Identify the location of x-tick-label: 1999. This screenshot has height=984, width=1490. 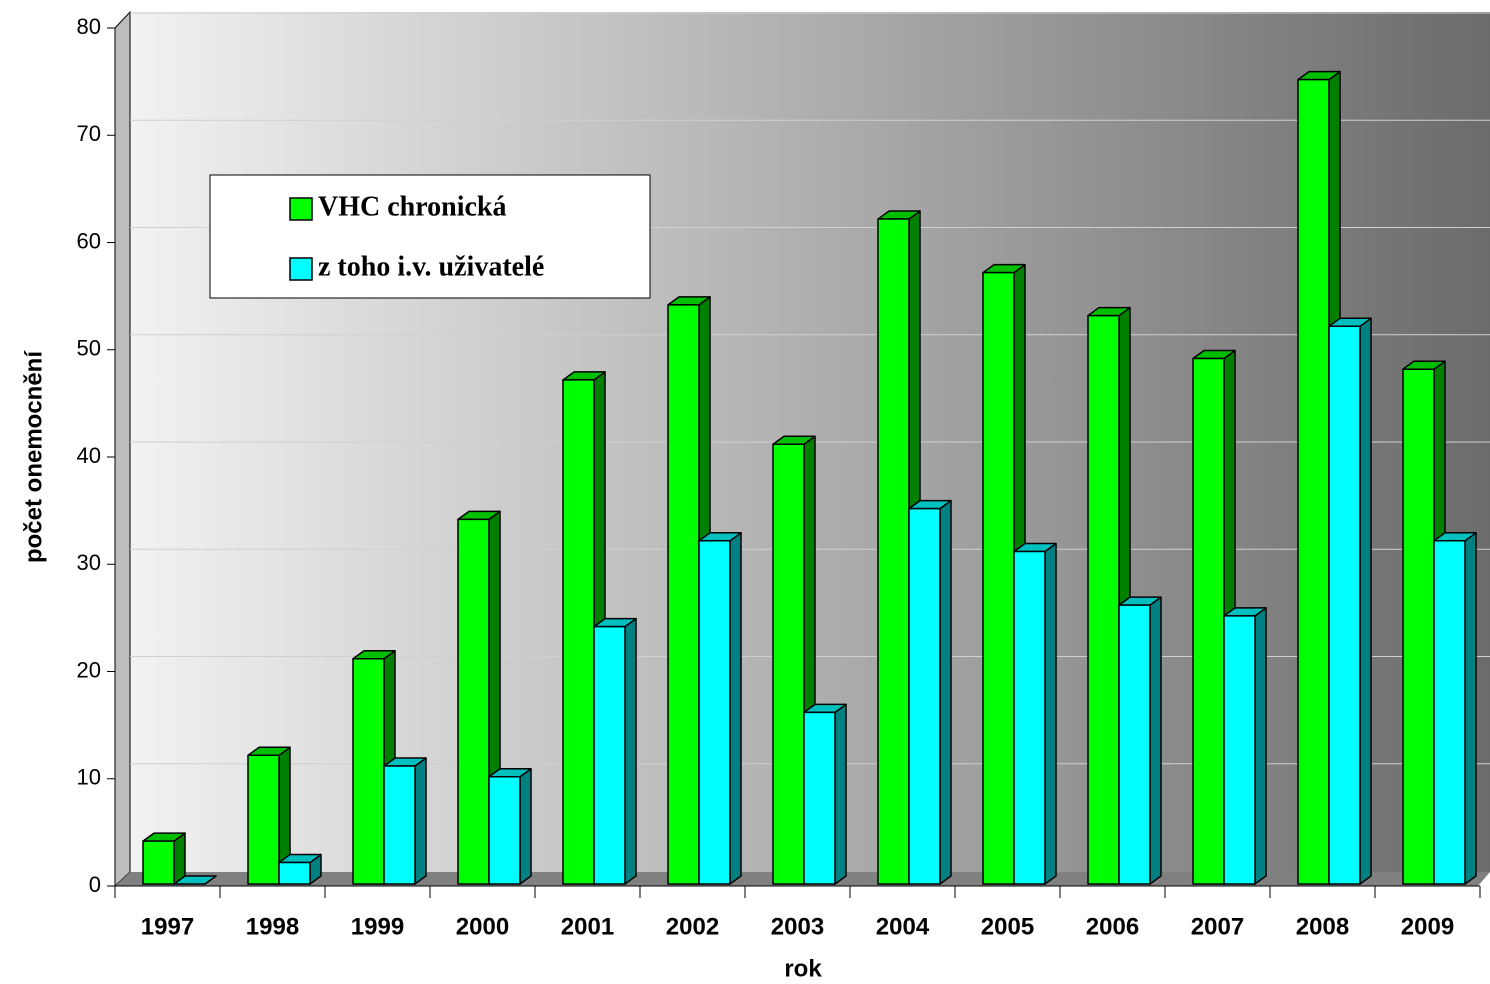
(377, 926).